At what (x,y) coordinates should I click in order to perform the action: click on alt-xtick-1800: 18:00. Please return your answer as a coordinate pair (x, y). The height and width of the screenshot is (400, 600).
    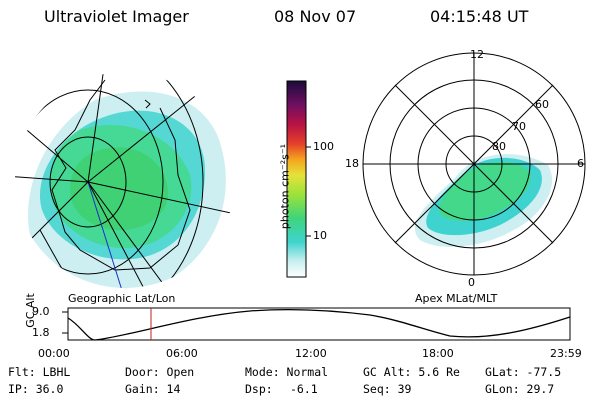
    Looking at the image, I should click on (438, 353).